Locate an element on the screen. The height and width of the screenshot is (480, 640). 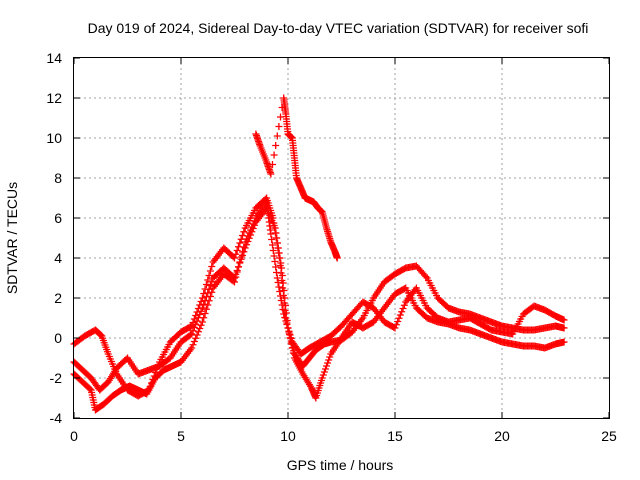
y-tick-label: 8 is located at coordinates (58, 178).